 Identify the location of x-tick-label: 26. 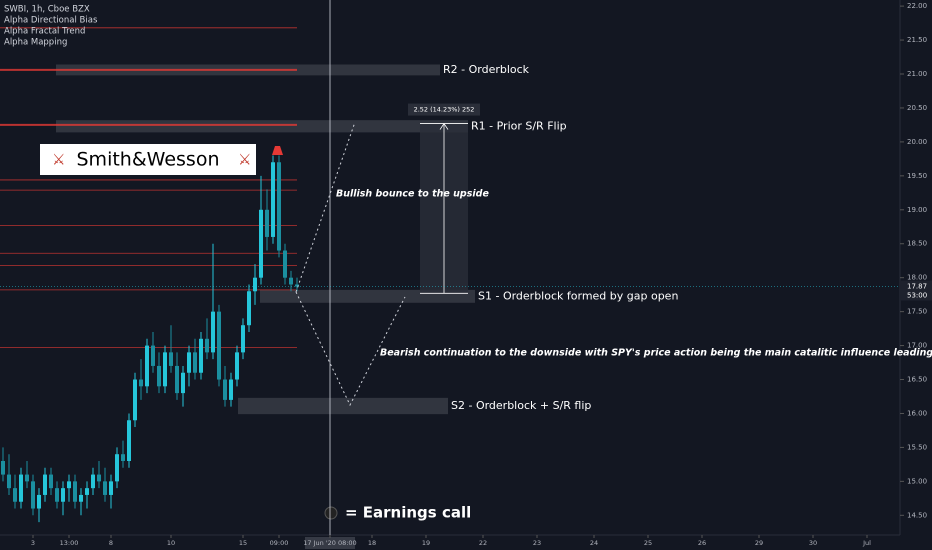
(702, 543).